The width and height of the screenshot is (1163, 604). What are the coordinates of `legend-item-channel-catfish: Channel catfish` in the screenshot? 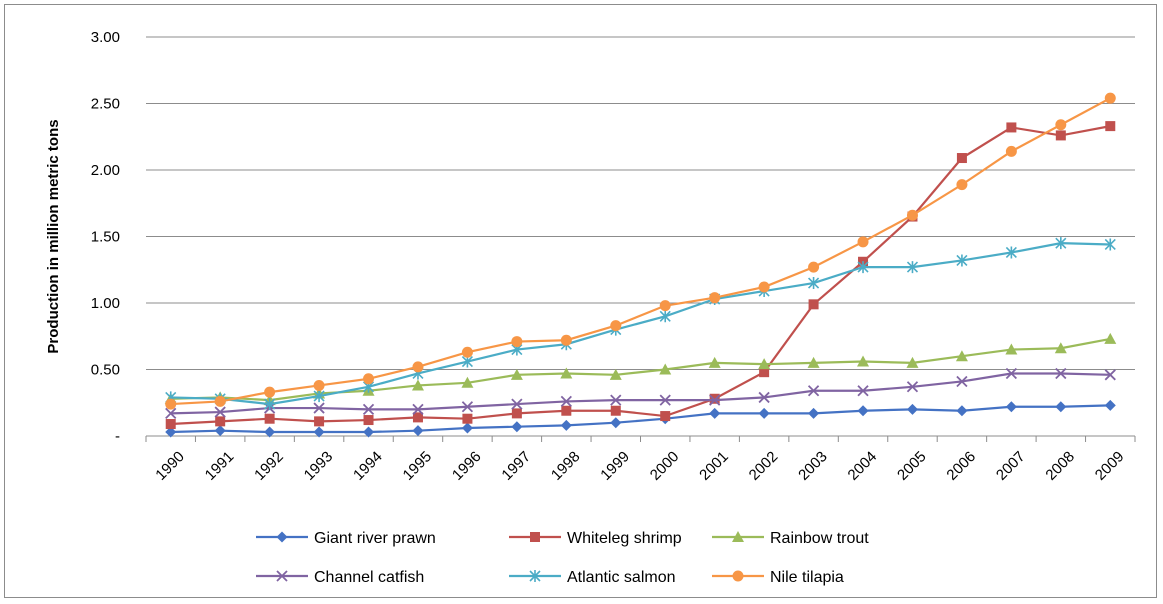 It's located at (340, 577).